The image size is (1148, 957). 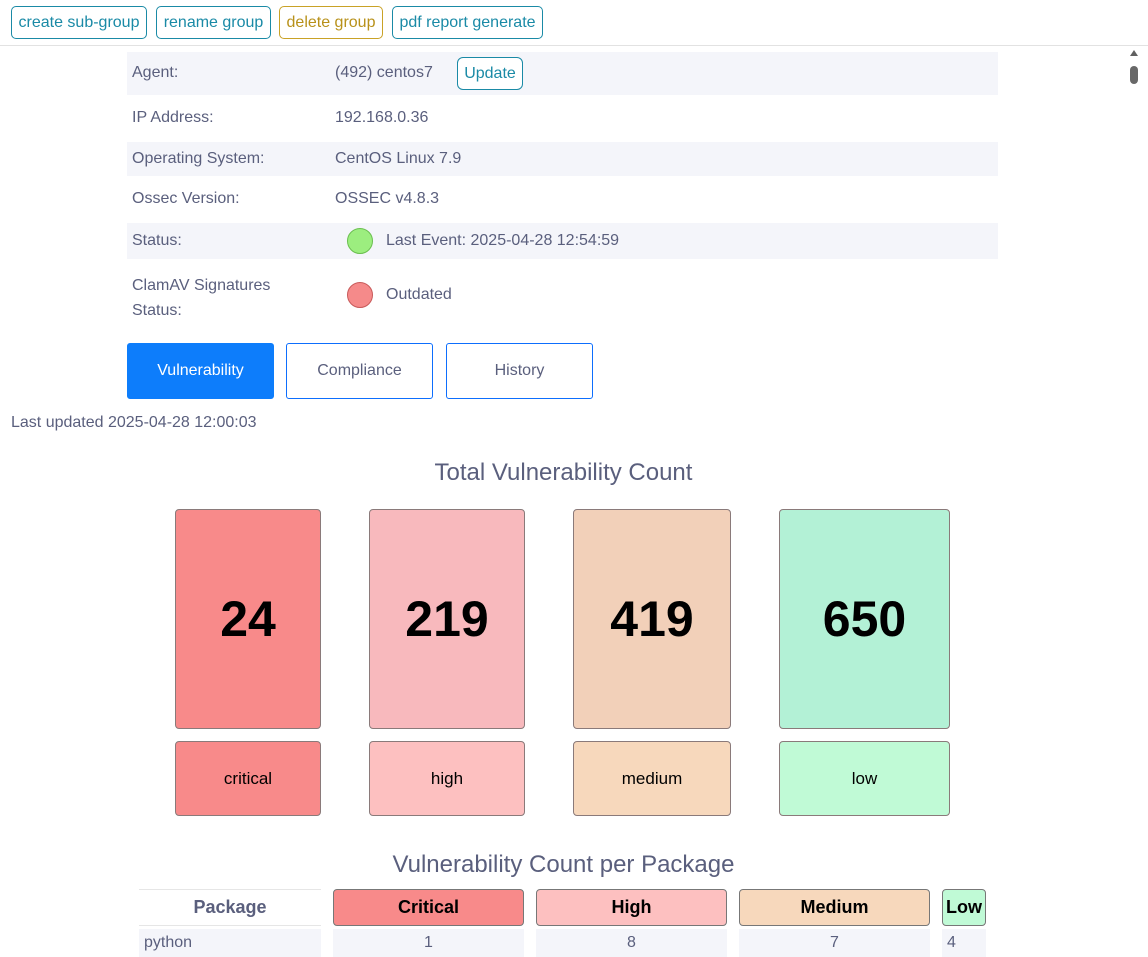 What do you see at coordinates (1134, 501) in the screenshot?
I see `vertical-scrollbar` at bounding box center [1134, 501].